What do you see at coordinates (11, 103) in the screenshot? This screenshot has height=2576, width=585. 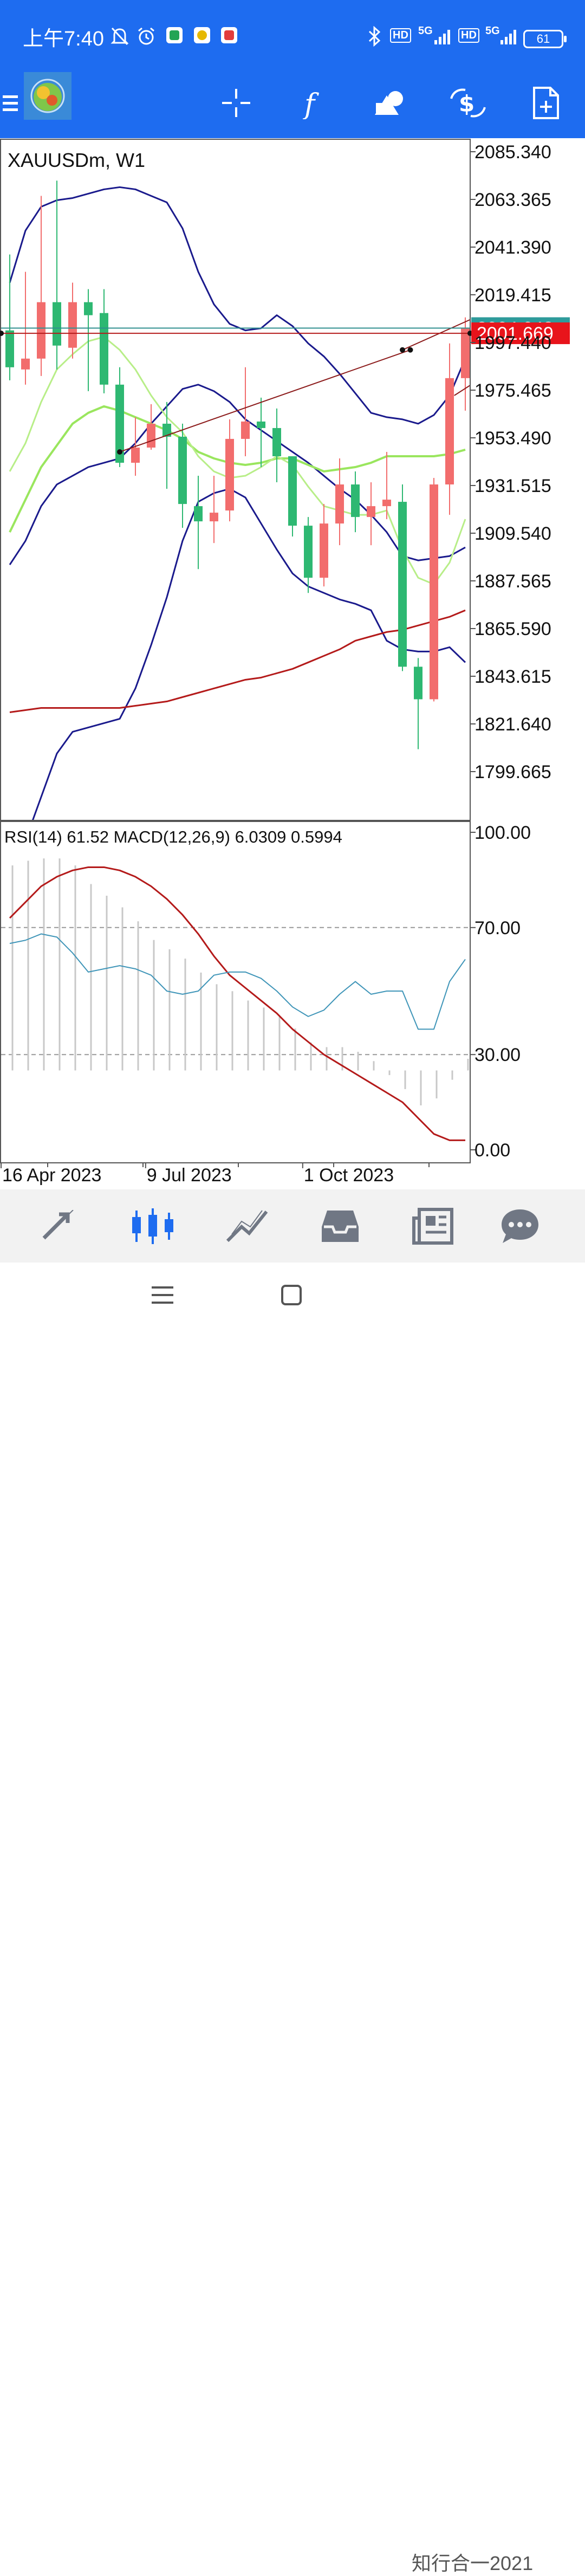 I see `menu-icon` at bounding box center [11, 103].